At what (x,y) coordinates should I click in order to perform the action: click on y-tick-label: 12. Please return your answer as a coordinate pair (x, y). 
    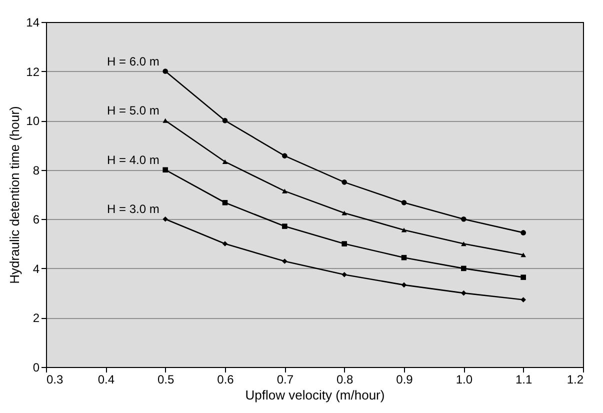
    Looking at the image, I should click on (33, 71).